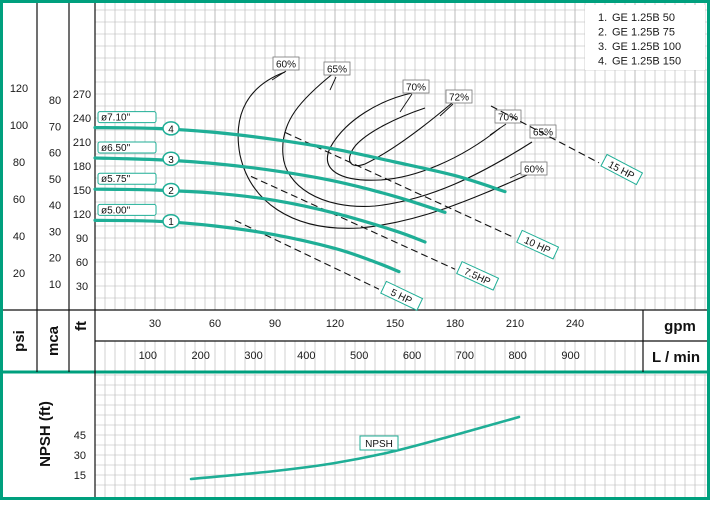  Describe the element at coordinates (55, 180) in the screenshot. I see `mca-tick: 50` at that location.